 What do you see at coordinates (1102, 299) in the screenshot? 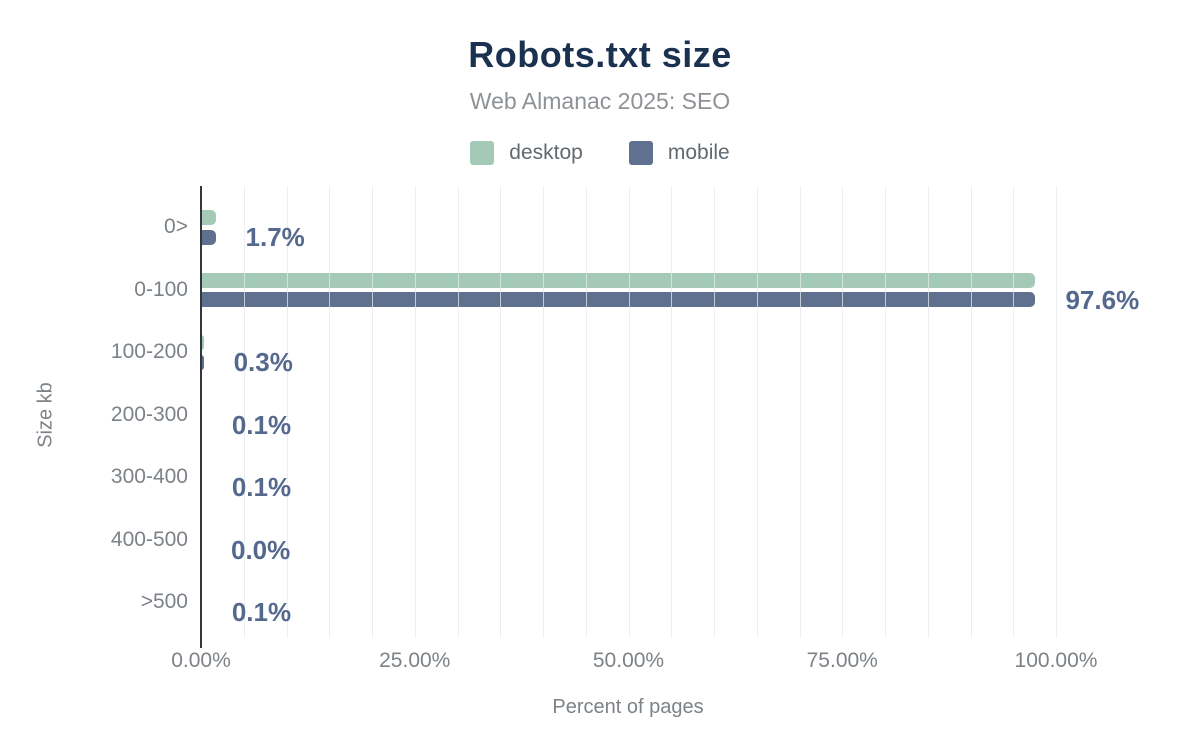
I see `value-label: 97.6%` at bounding box center [1102, 299].